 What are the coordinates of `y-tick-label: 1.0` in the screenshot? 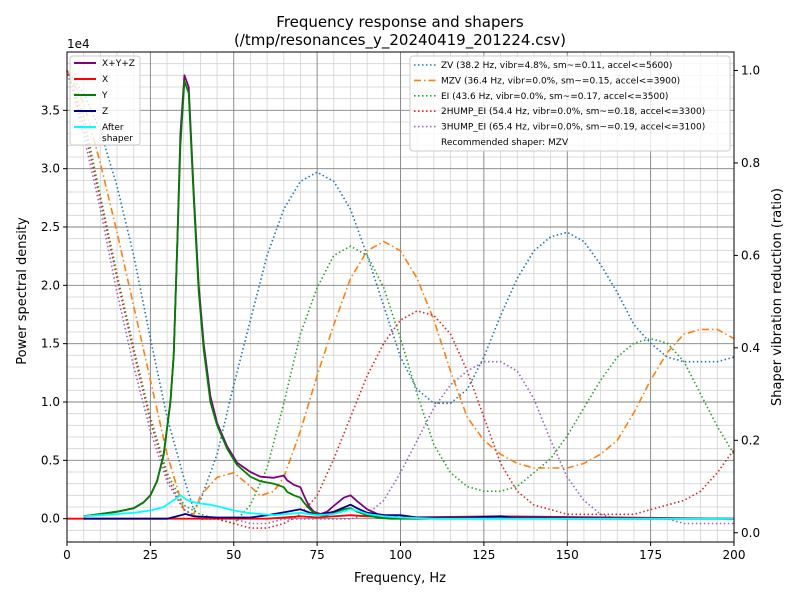 It's located at (50, 402).